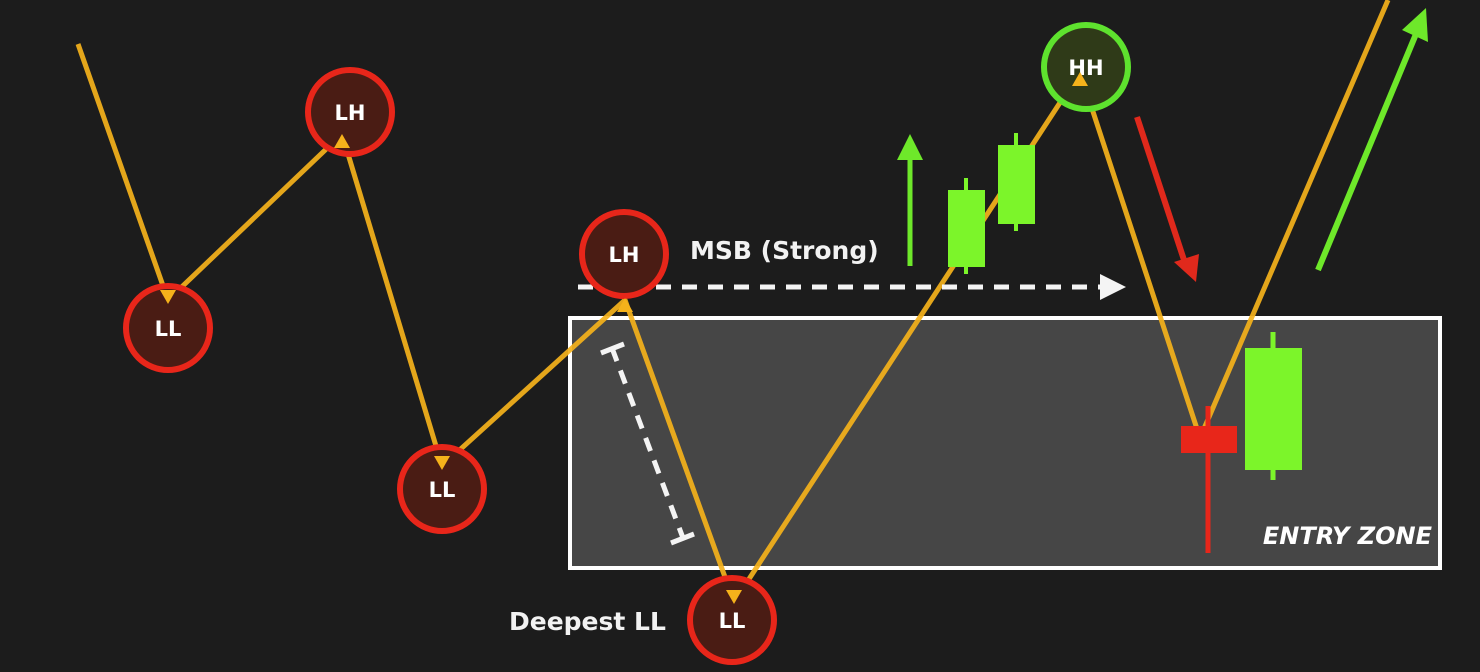 This screenshot has width=1480, height=672. What do you see at coordinates (1166, 199) in the screenshot?
I see `bearish-down-arrow-icon` at bounding box center [1166, 199].